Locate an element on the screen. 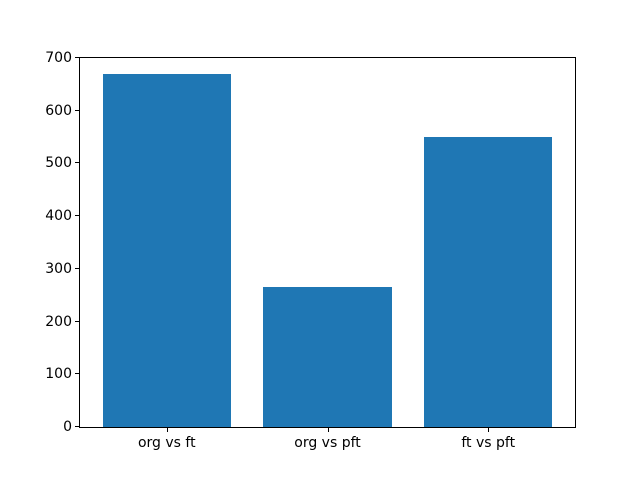 This screenshot has width=640, height=480. bar-ft-vs-pft is located at coordinates (488, 282).